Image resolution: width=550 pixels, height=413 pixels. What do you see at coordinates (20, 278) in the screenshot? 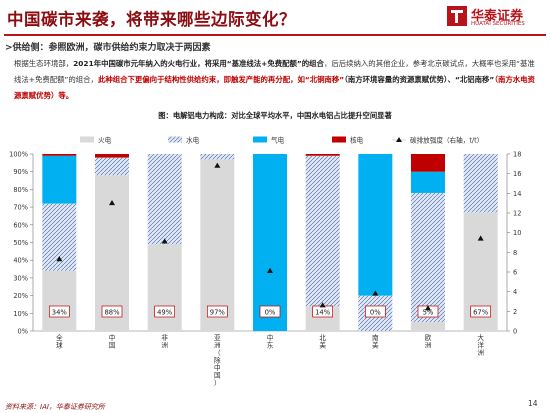
I see `y-tick-label-left: 30%` at bounding box center [20, 278].